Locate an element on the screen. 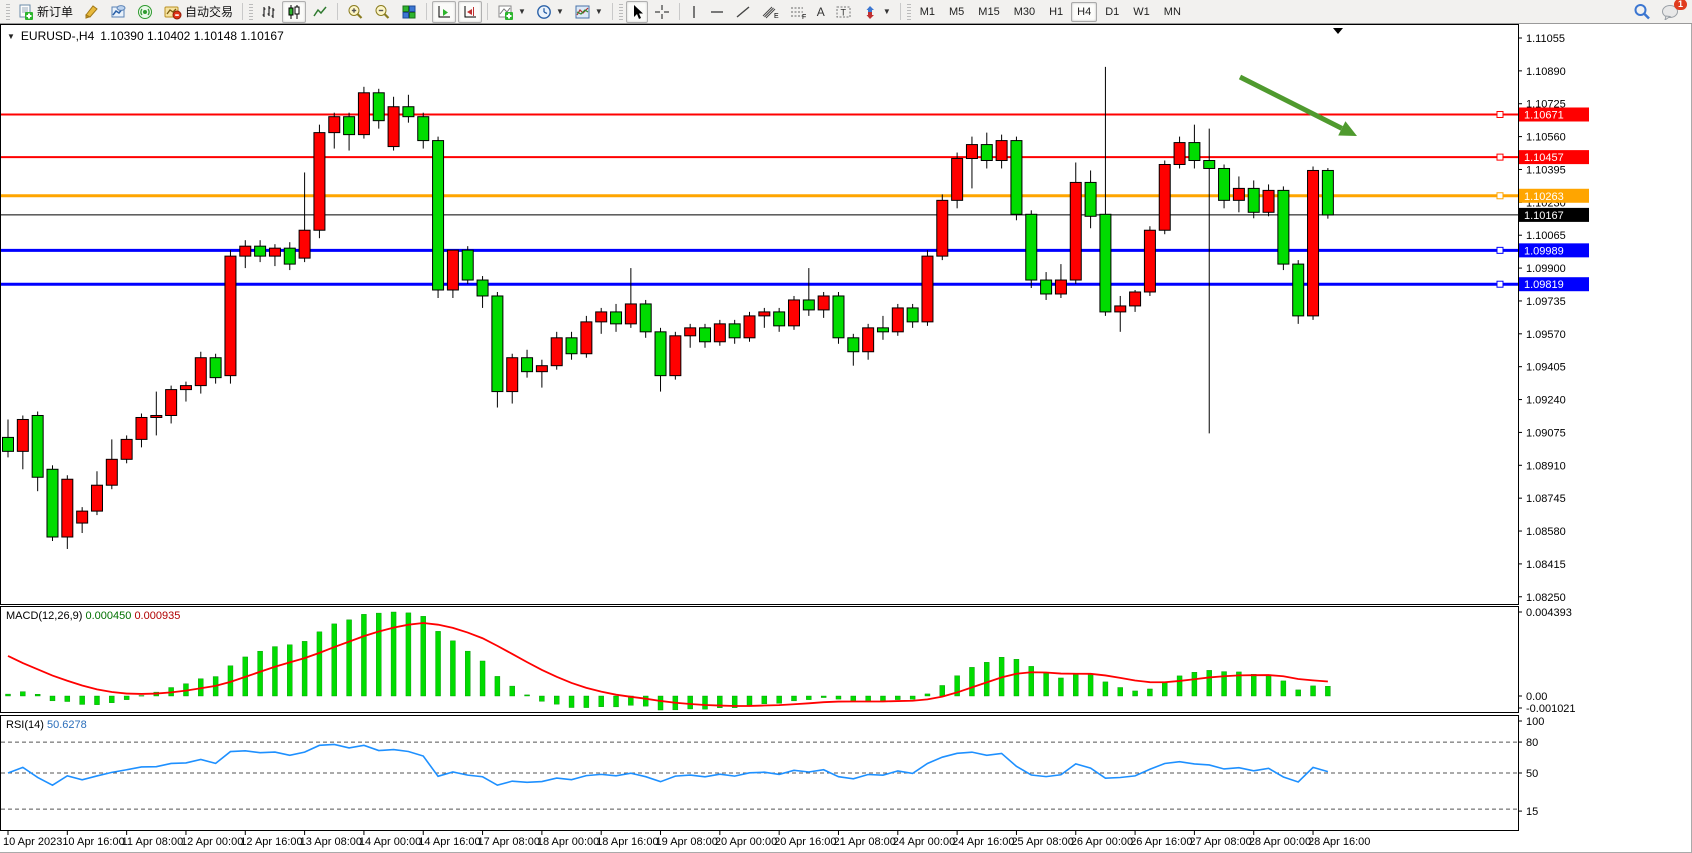 The image size is (1692, 853). new-order-button: 新订单 is located at coordinates (45, 12).